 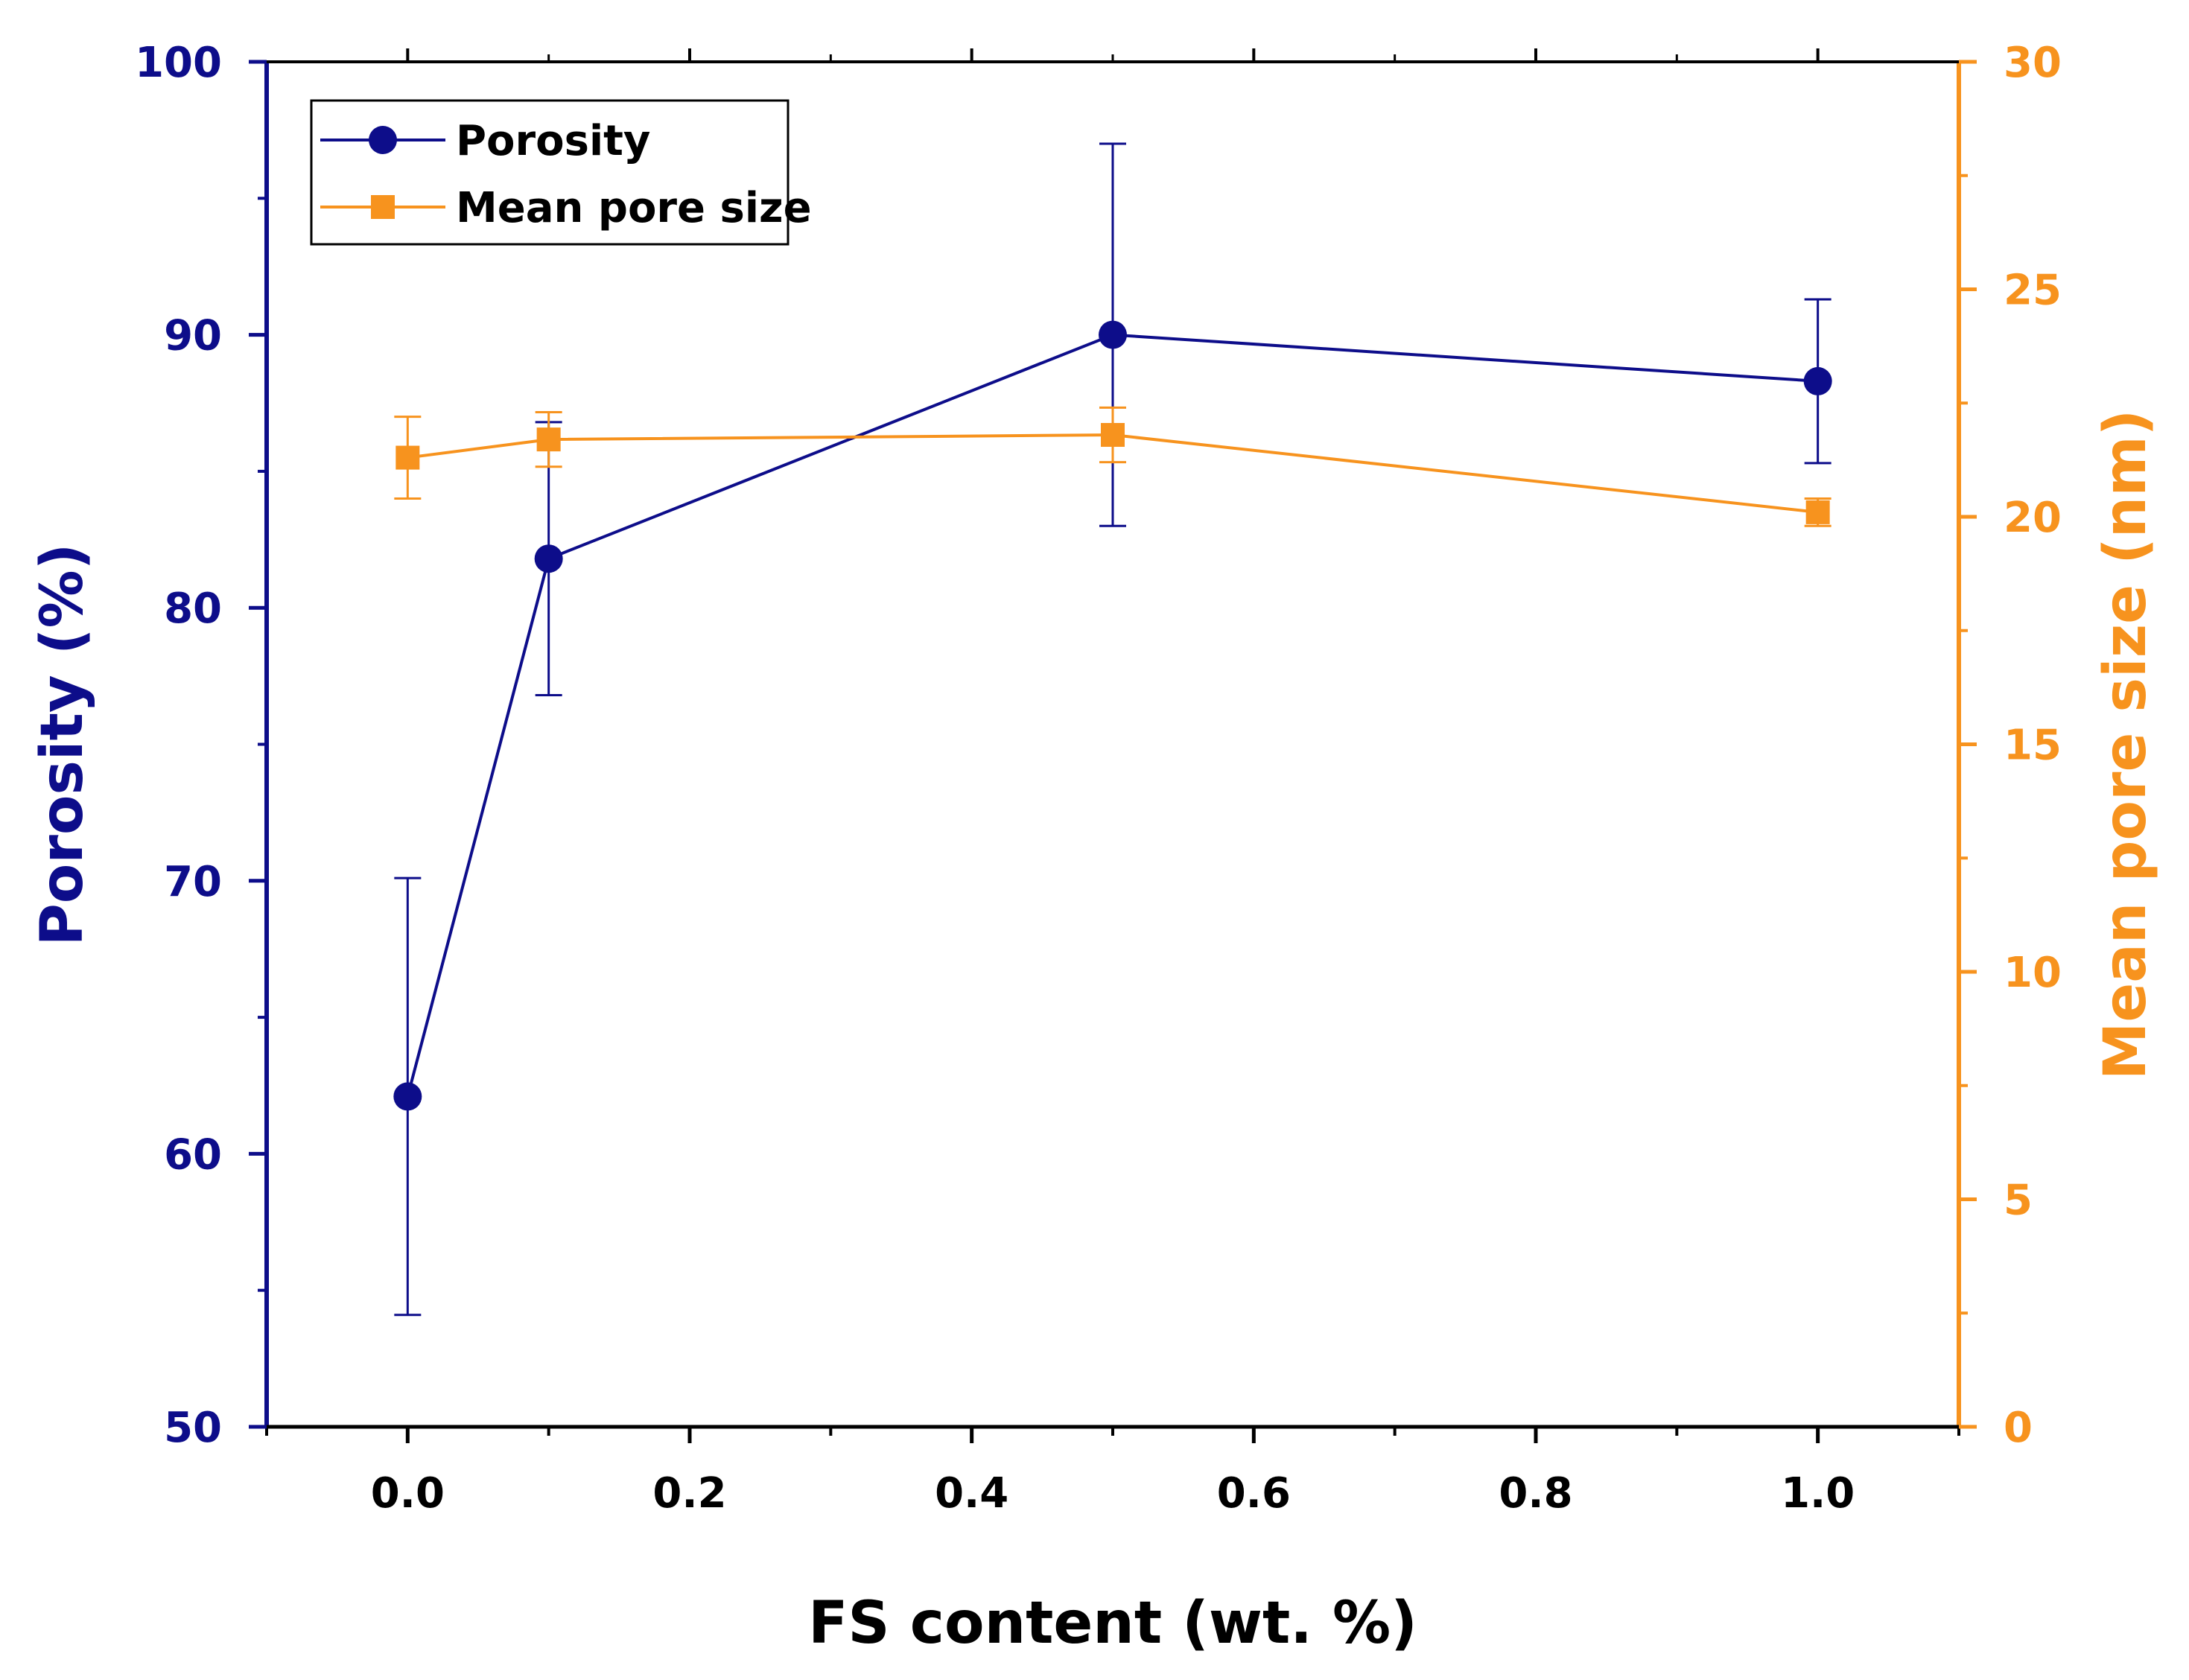 What do you see at coordinates (1254, 1493) in the screenshot?
I see `x-tick-label: 0.6` at bounding box center [1254, 1493].